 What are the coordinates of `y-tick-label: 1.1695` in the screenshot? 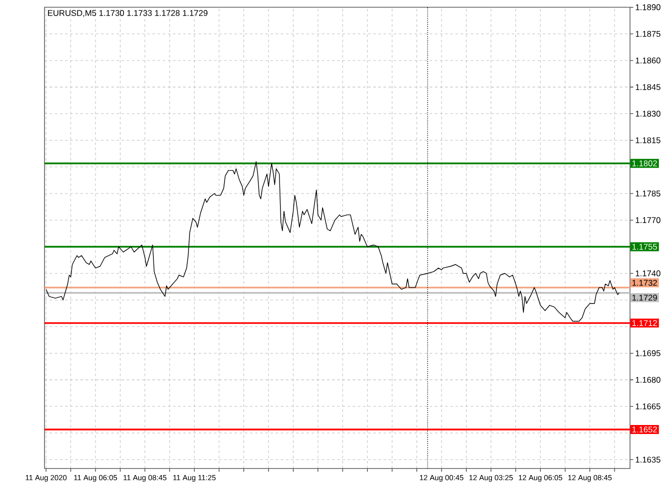 It's located at (648, 353).